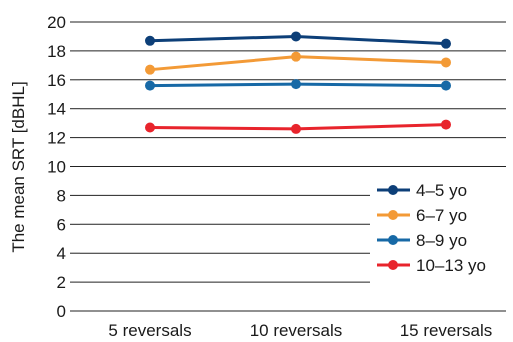 This screenshot has width=513, height=342. What do you see at coordinates (61, 224) in the screenshot?
I see `y-tick-label: 6` at bounding box center [61, 224].